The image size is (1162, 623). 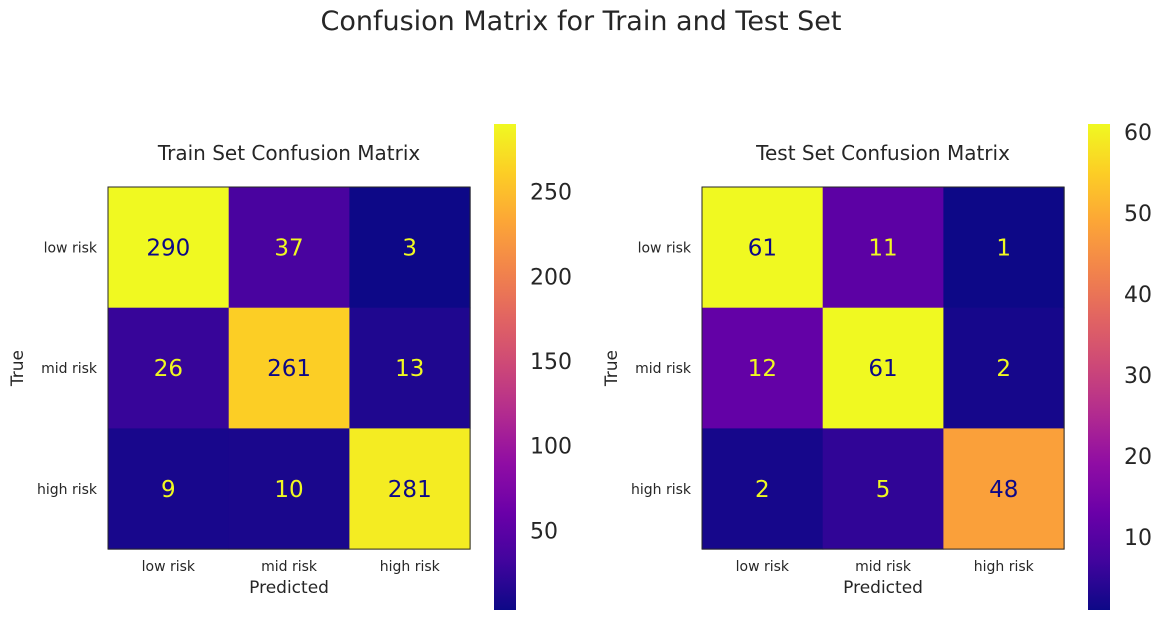 I want to click on test-cell-low-high, so click(x=1004, y=248).